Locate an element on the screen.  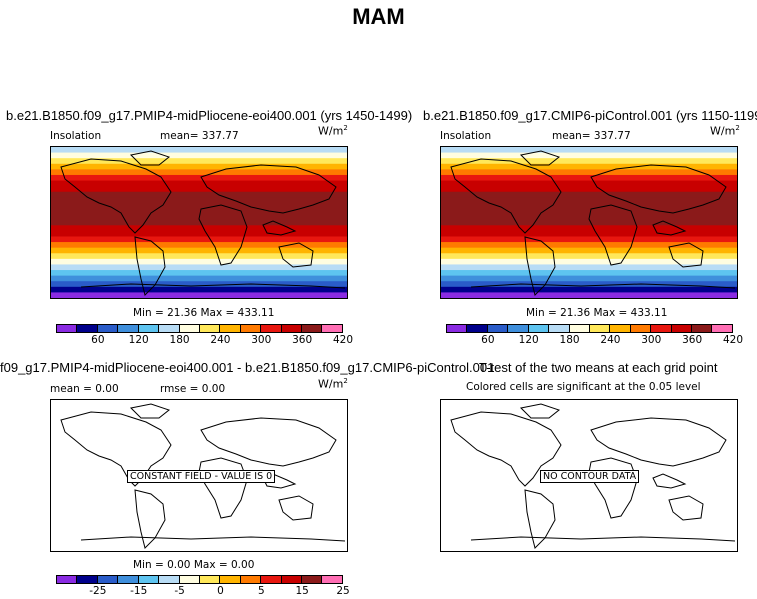
colorbar-tick-label: 240 is located at coordinates (220, 340).